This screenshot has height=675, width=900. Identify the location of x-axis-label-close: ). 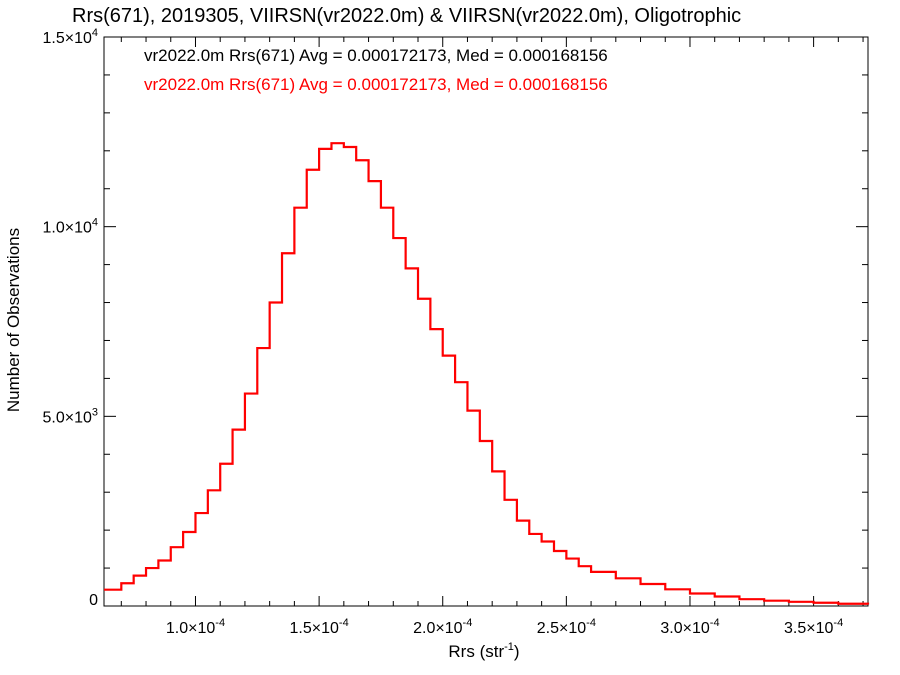
(517, 651).